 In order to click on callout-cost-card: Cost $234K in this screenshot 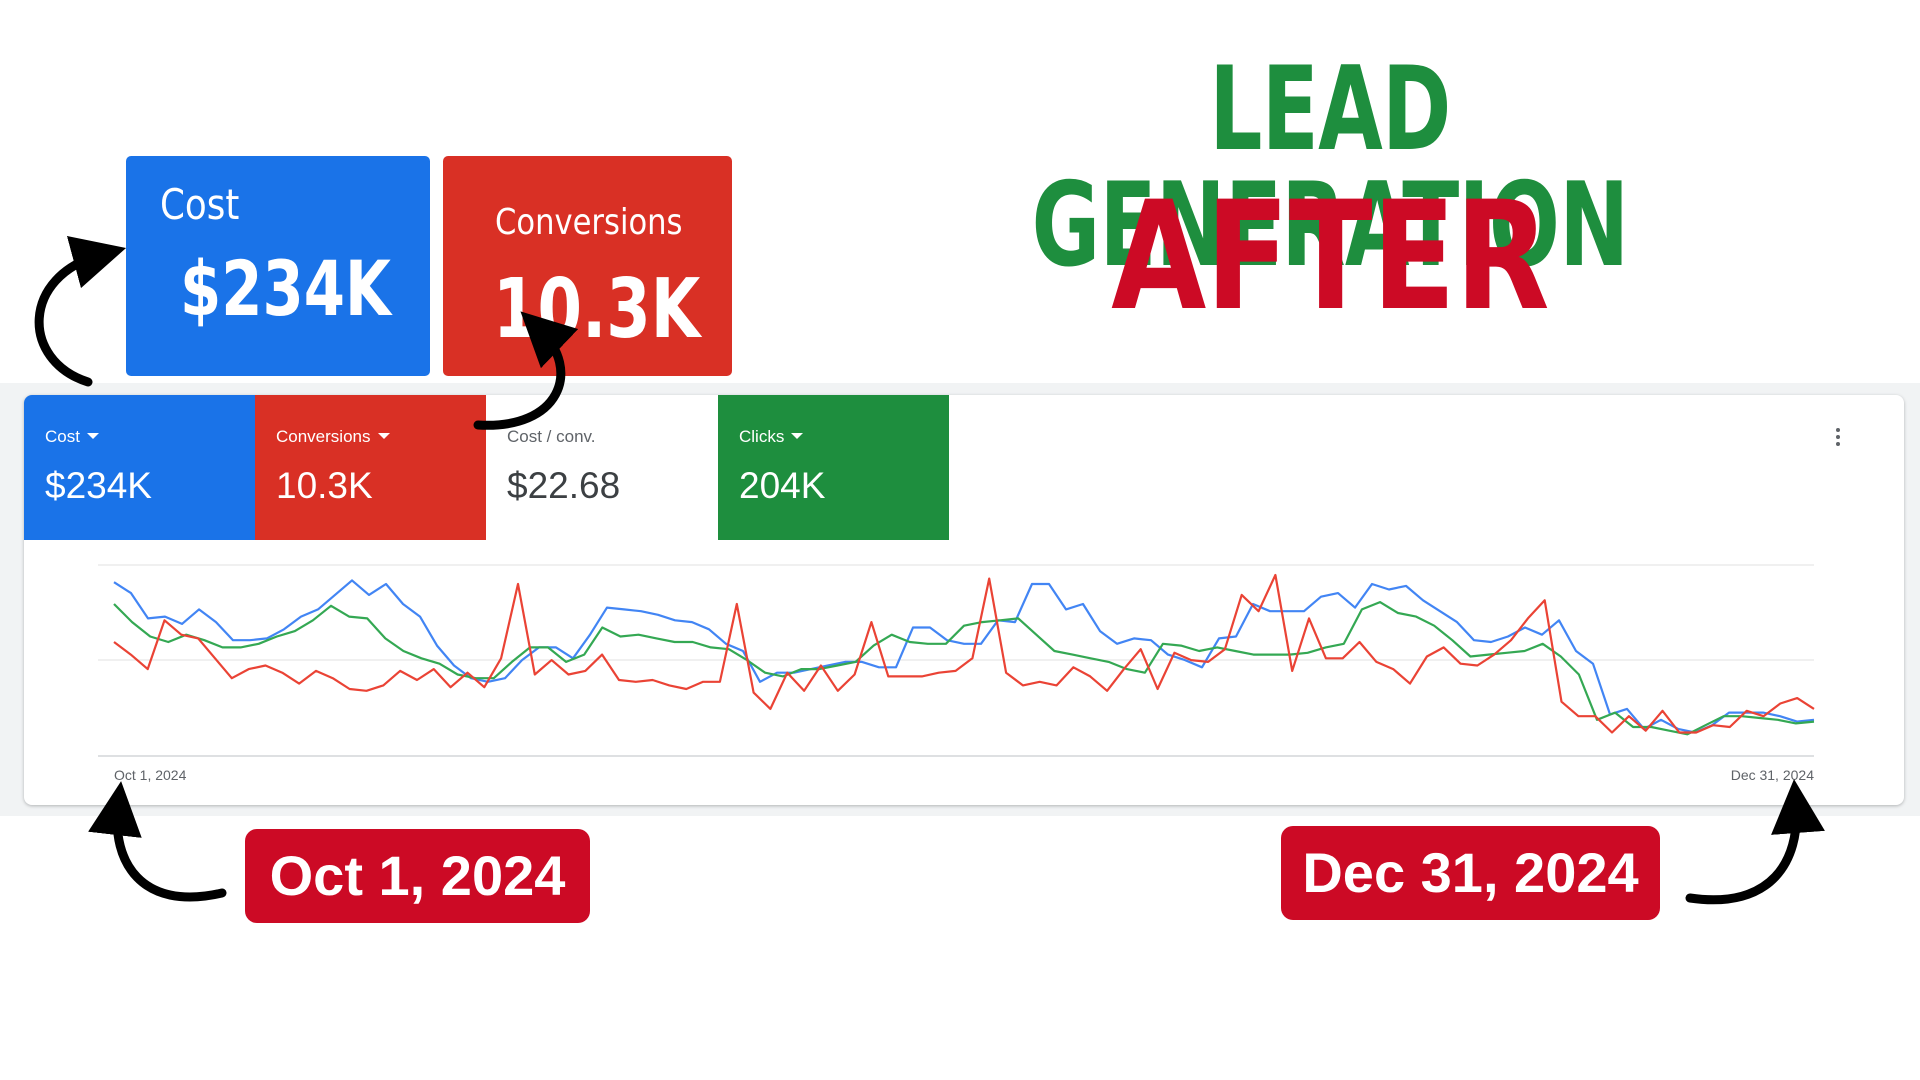, I will do `click(278, 266)`.